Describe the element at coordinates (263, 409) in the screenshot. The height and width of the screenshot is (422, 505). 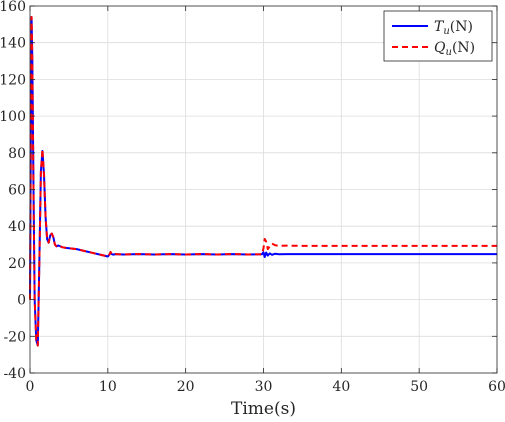
I see `x-axis-title: Time(s)` at that location.